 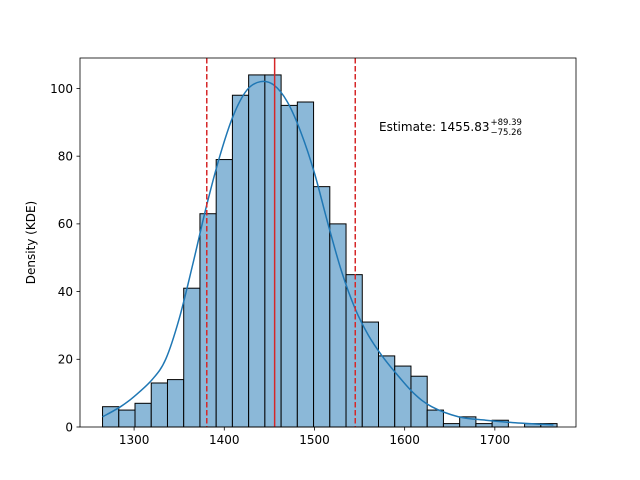 I want to click on y-tick-label: 100, so click(x=61, y=89).